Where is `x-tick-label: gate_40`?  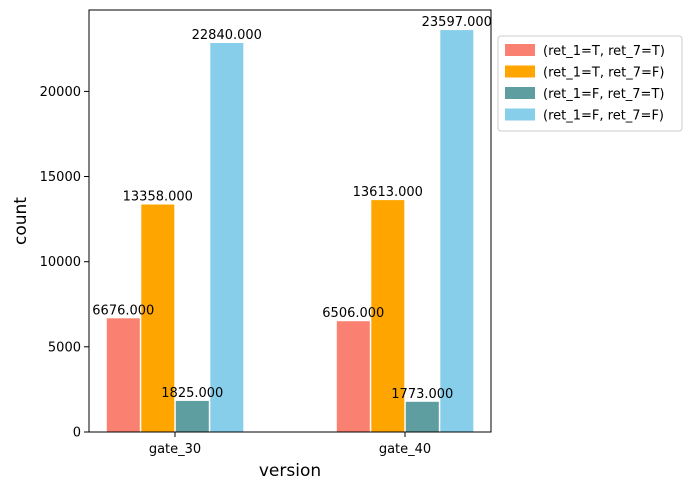 x-tick-label: gate_40 is located at coordinates (405, 449).